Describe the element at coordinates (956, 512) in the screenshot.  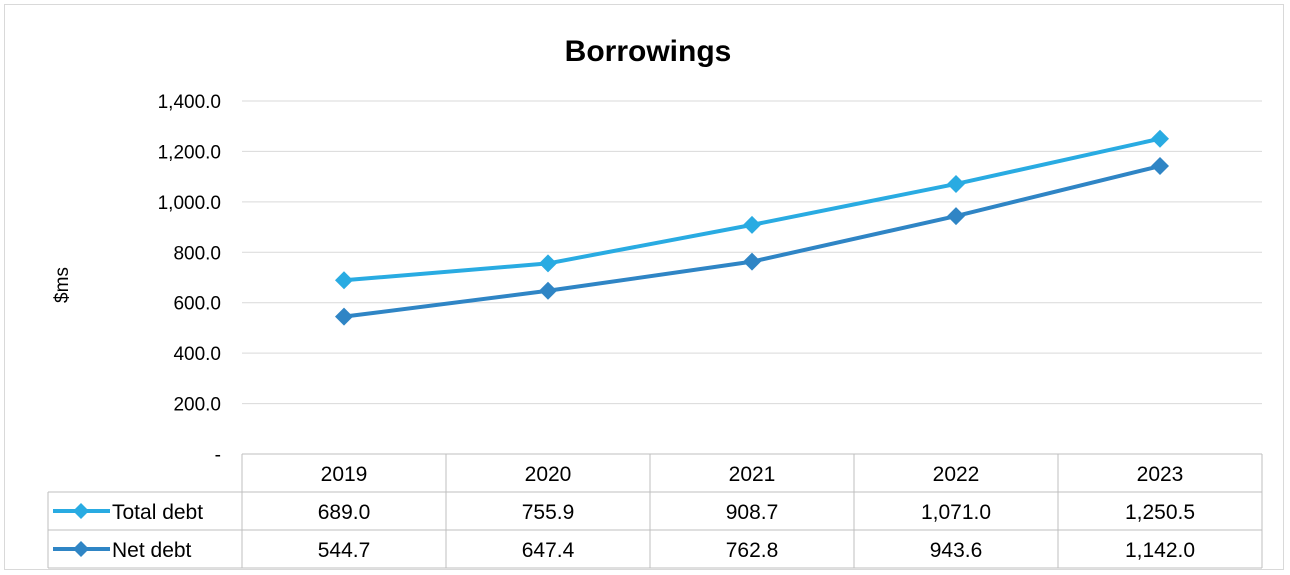
I see `data-cell: 1,071.0` at that location.